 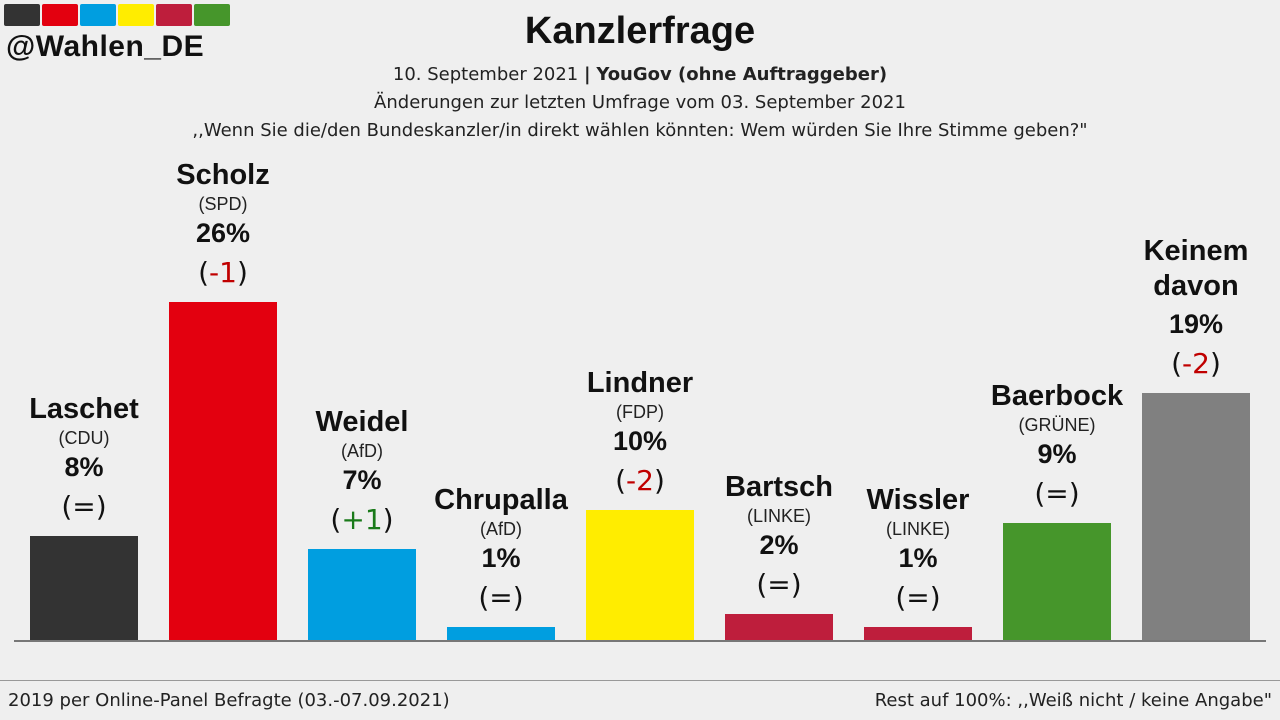 I want to click on change-label-3: (=), so click(x=500, y=597).